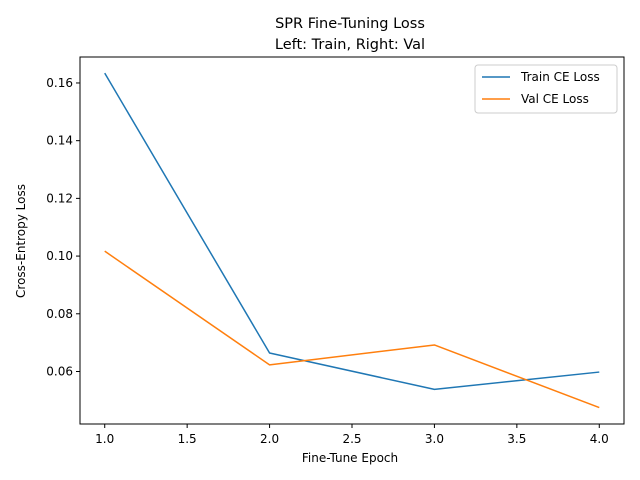 The width and height of the screenshot is (640, 480). I want to click on x-tick-label: 1.0, so click(104, 439).